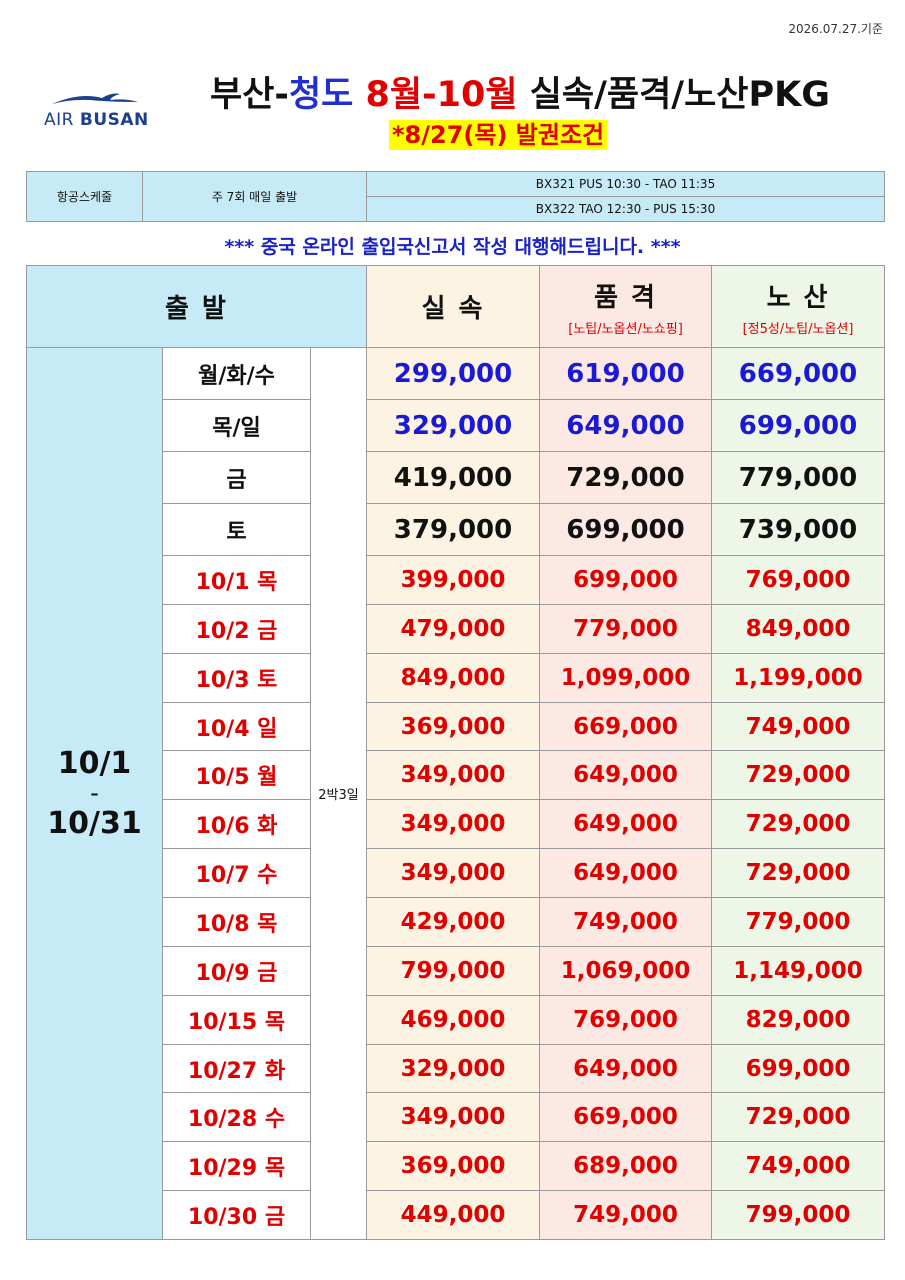 Image resolution: width=905 pixels, height=1280 pixels. I want to click on title-part: 8월-10월, so click(441, 95).